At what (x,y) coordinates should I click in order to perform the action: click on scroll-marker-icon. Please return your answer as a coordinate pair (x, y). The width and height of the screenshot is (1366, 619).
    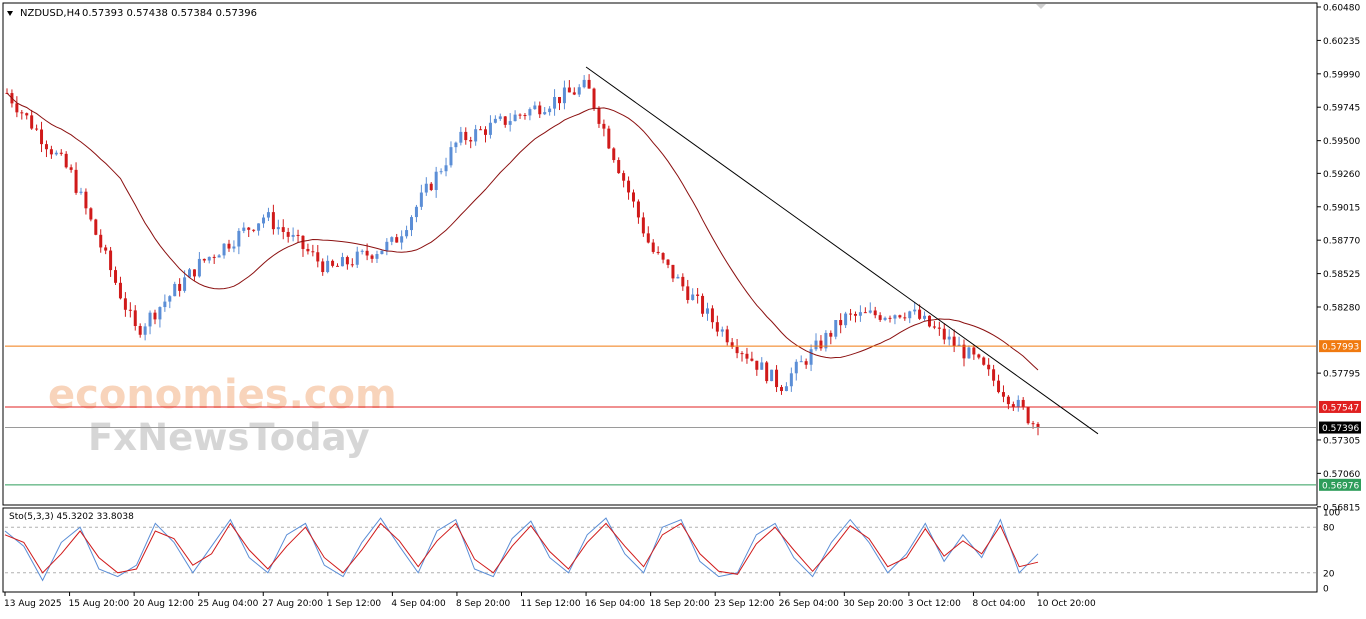
    Looking at the image, I should click on (1041, 6).